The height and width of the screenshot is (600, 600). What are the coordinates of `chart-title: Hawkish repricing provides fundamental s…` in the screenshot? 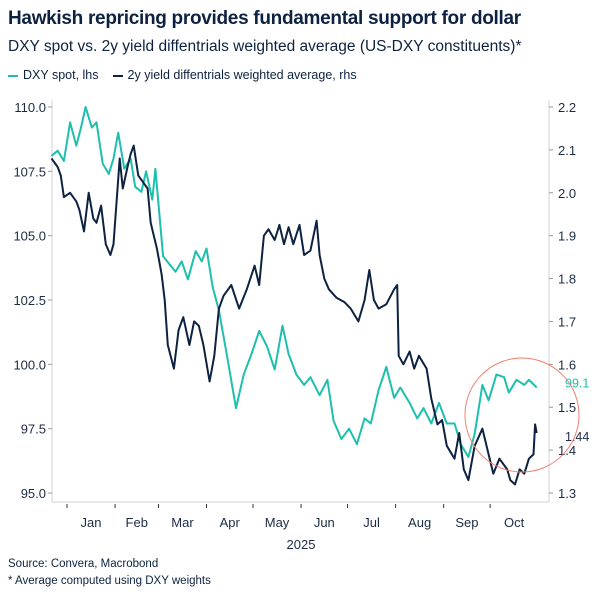 It's located at (264, 18).